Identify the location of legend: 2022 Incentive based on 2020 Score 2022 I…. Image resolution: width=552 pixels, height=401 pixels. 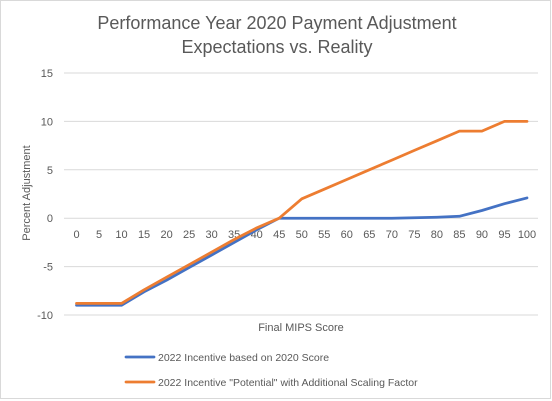
(271, 370).